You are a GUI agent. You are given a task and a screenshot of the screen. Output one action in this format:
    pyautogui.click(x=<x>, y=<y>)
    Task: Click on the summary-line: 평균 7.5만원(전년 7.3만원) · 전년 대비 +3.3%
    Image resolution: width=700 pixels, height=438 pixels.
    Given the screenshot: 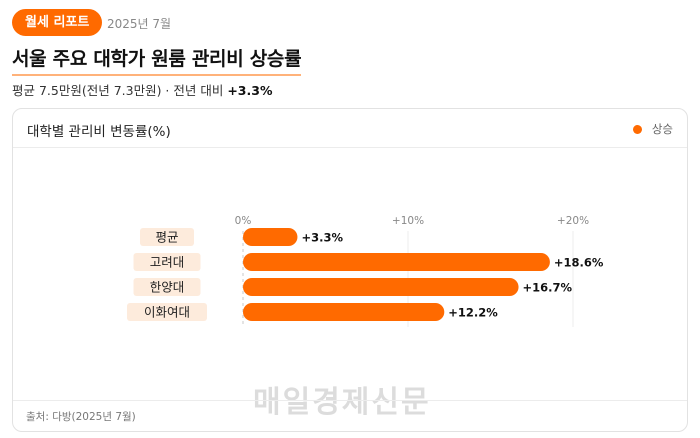 What is the action you would take?
    pyautogui.click(x=142, y=89)
    